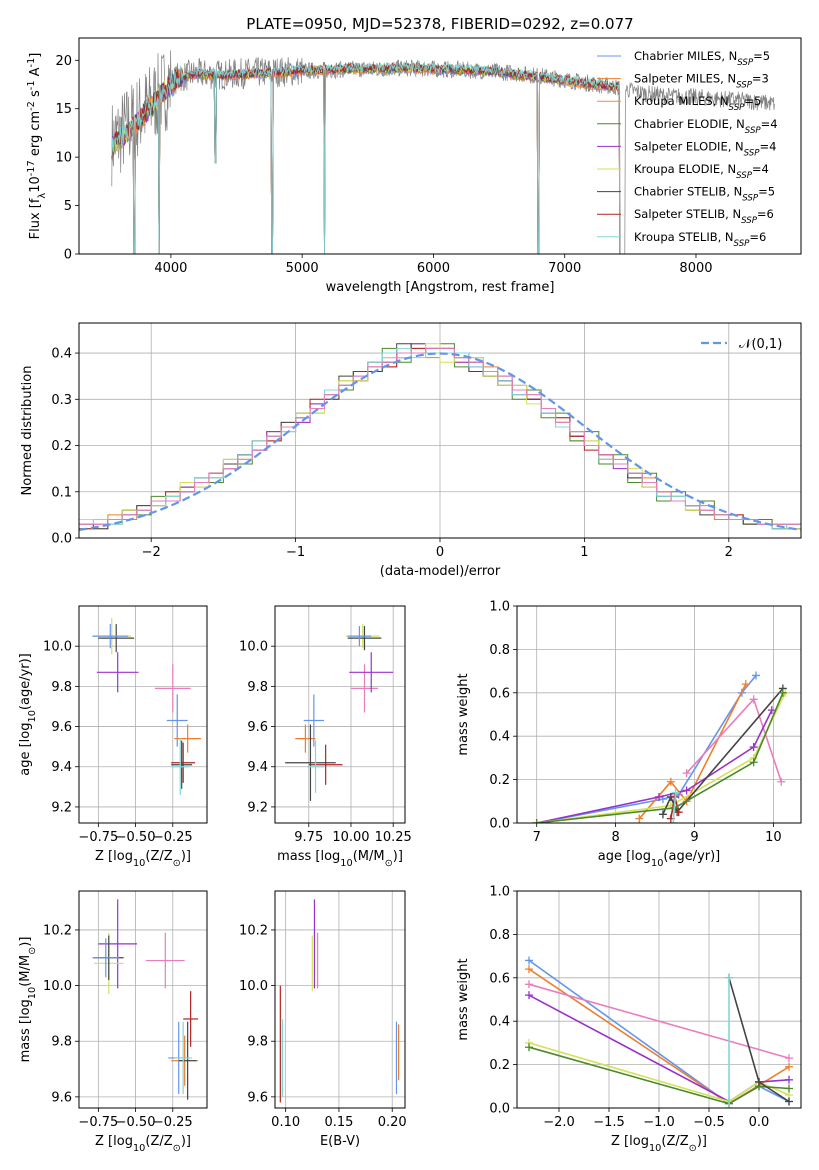  I want to click on y-tick-label: 0.8, so click(499, 650).